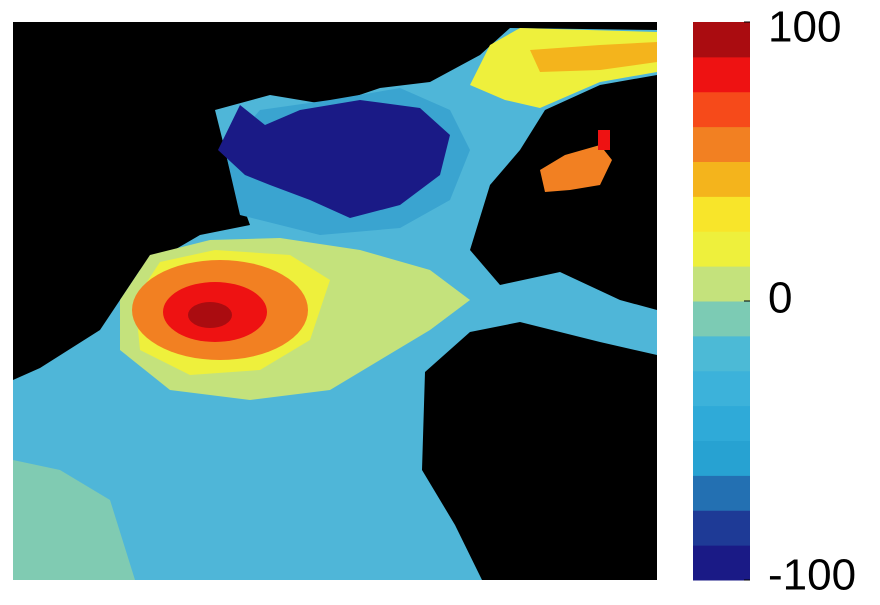  Describe the element at coordinates (804, 27) in the screenshot. I see `colorbar-tick-label: 100` at that location.